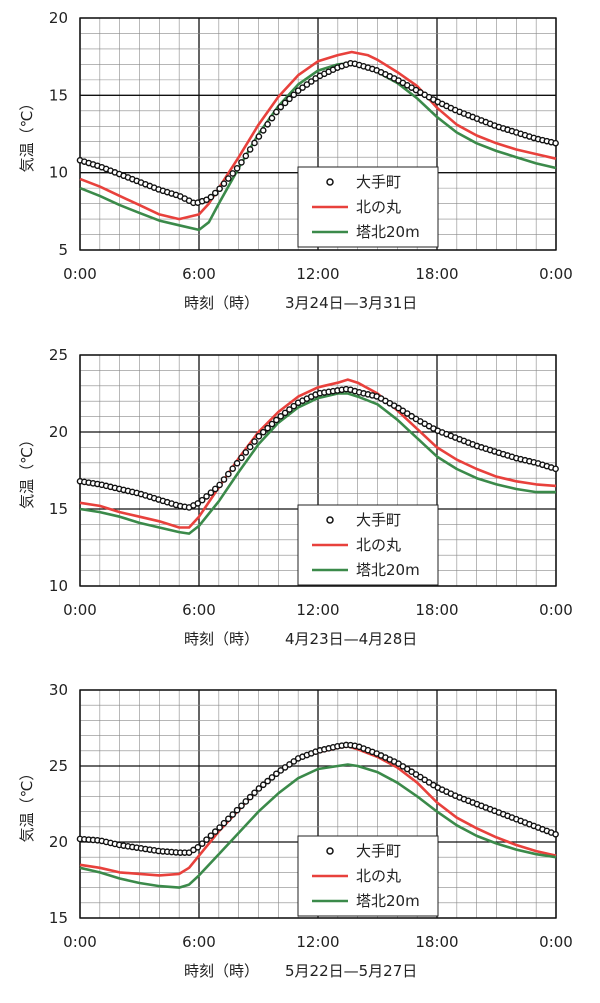 Image resolution: width=600 pixels, height=1003 pixels. What do you see at coordinates (351, 639) in the screenshot?
I see `period-label: 4月23日—4月28日` at bounding box center [351, 639].